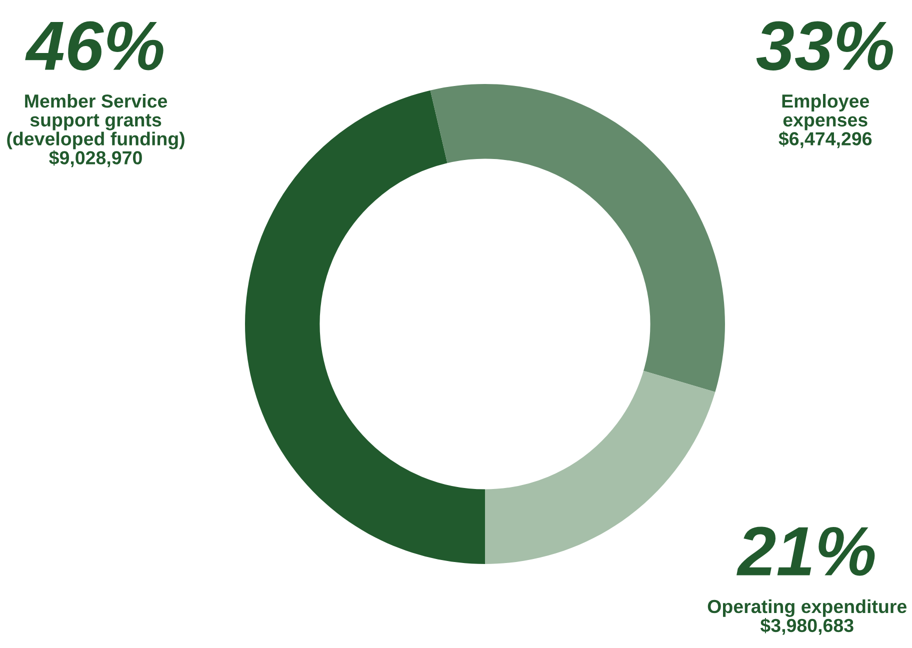  What do you see at coordinates (95, 159) in the screenshot?
I see `data-label: $9,028,970` at bounding box center [95, 159].